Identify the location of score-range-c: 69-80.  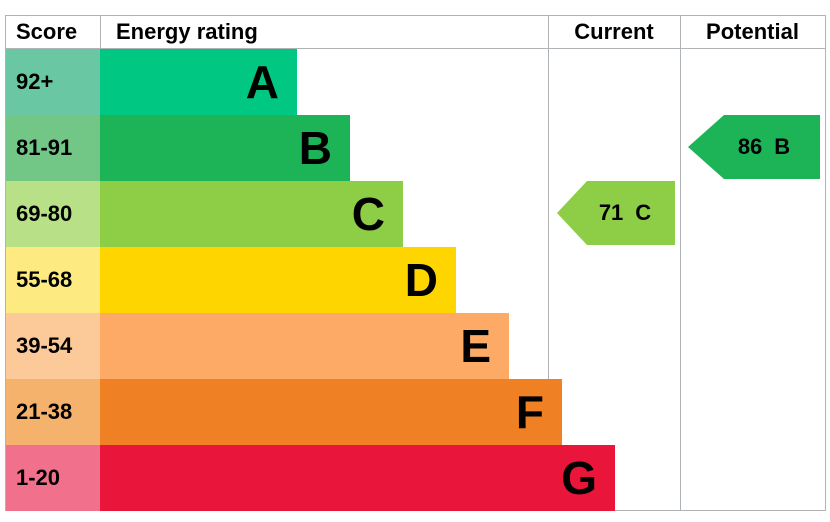
(53, 214).